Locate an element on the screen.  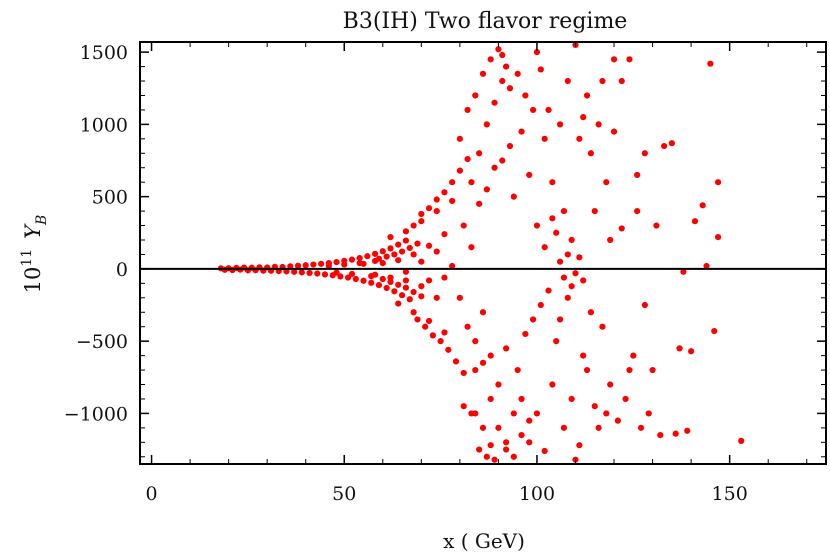
x-tick-label: 50 is located at coordinates (344, 494).